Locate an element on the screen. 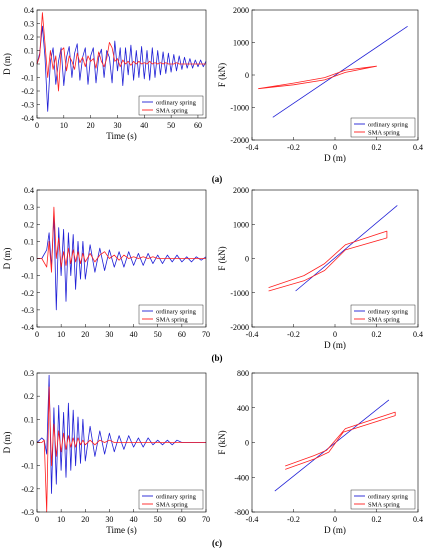 This screenshot has width=434, height=550. y-tick-label: 800 is located at coordinates (243, 373).